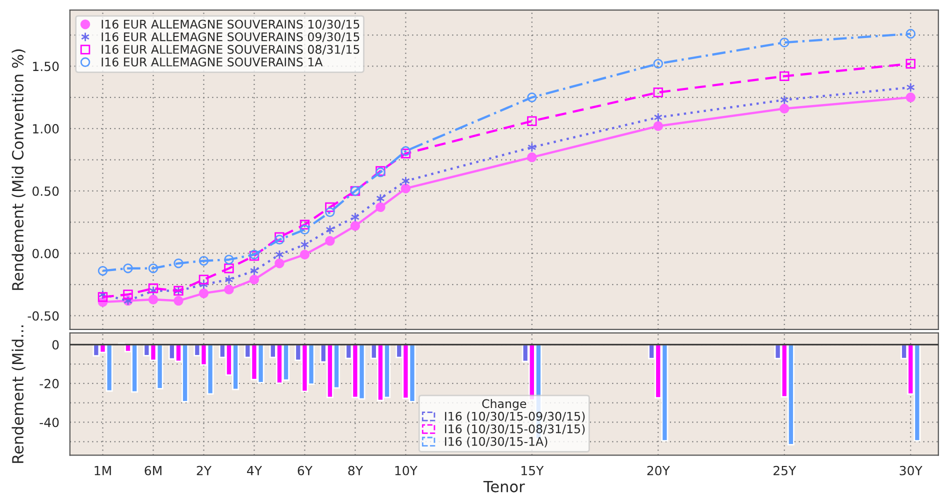 The height and width of the screenshot is (503, 945). I want to click on legend-title: Change, so click(504, 404).